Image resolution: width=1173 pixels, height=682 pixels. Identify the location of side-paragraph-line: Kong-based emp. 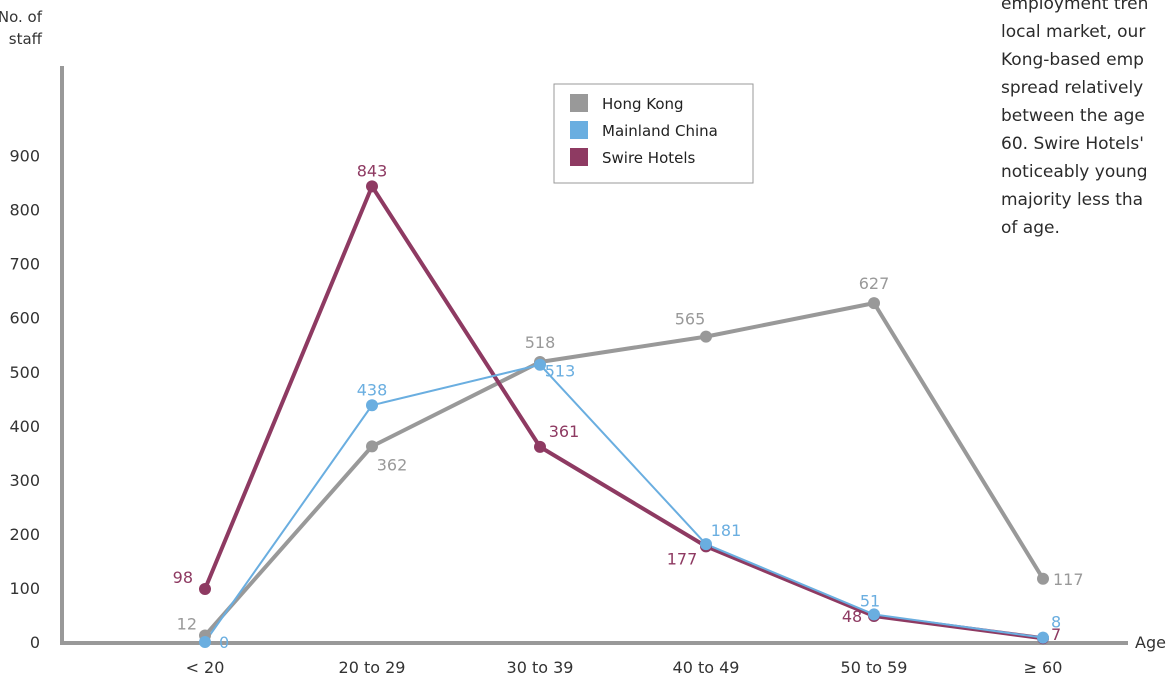
(1072, 60).